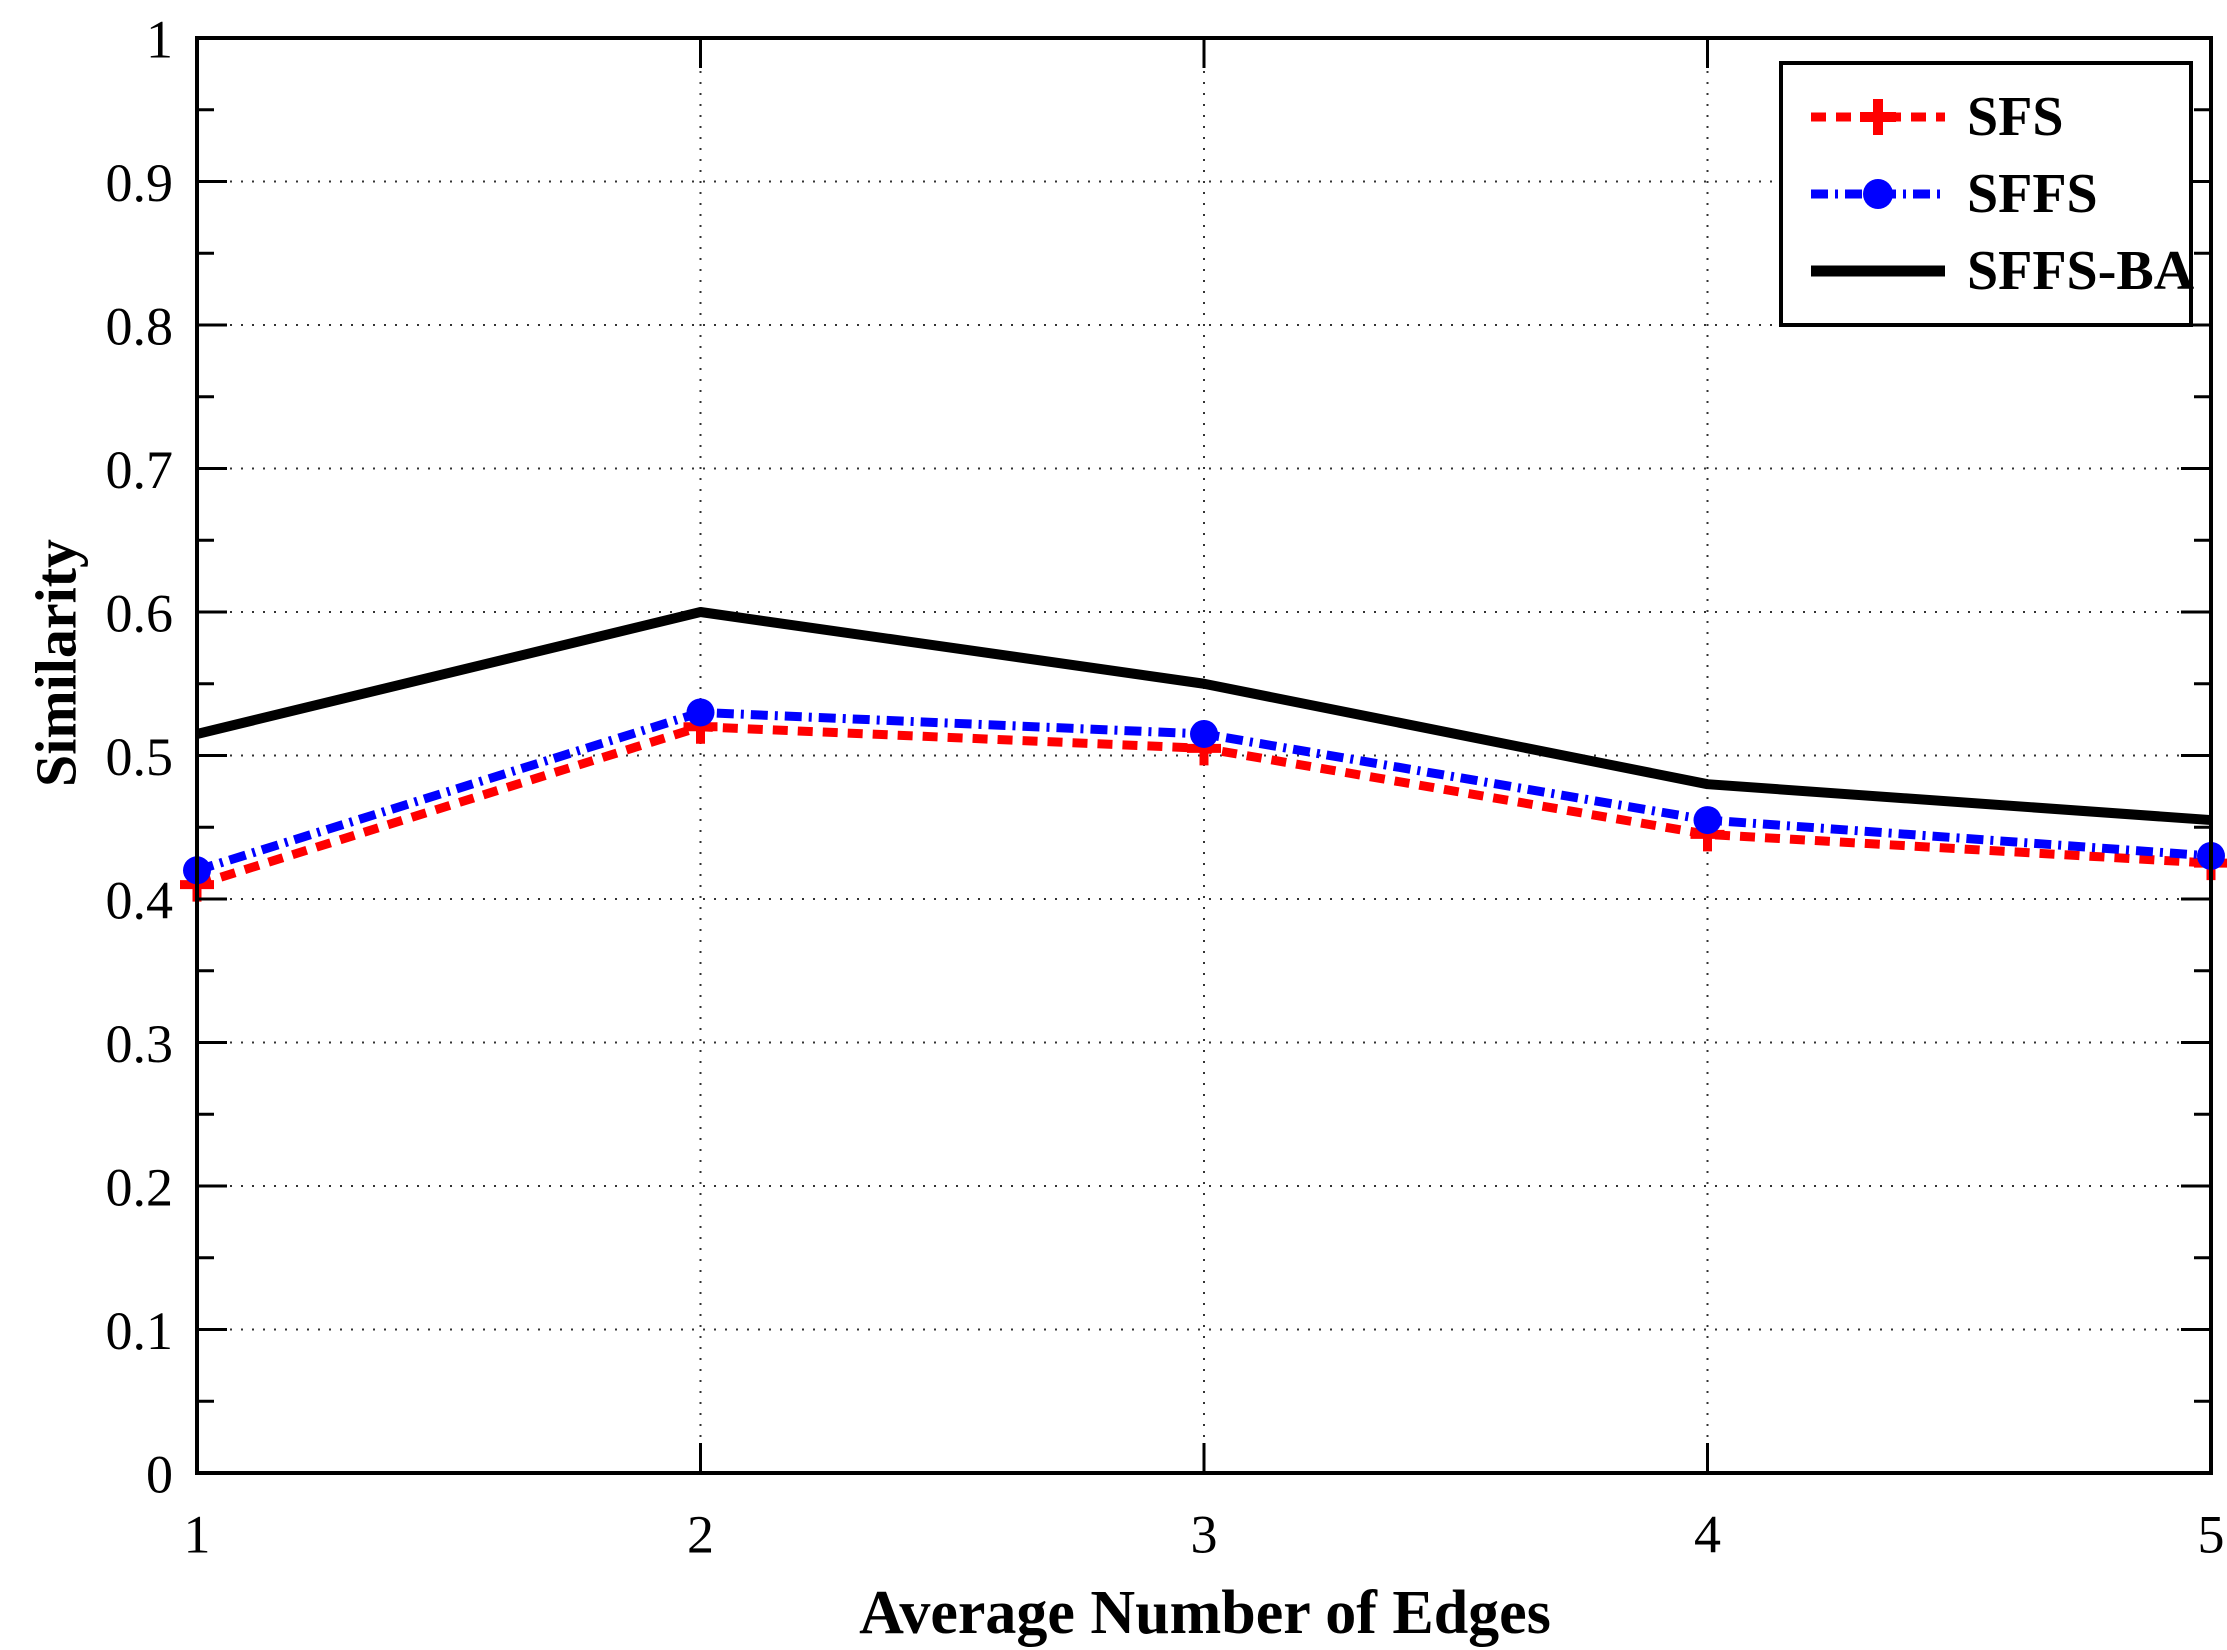  I want to click on x-tick-label: 3, so click(1204, 1534).